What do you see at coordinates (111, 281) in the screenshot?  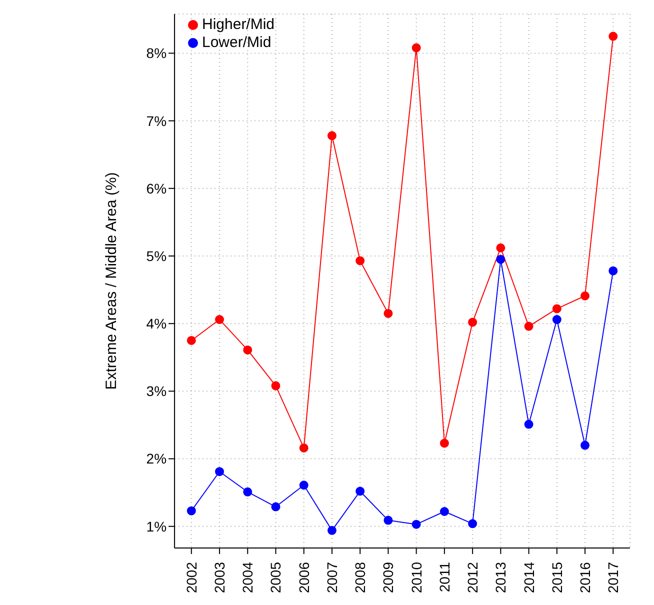 I see `y-axis-title: Extreme Areas / Middle Area (%)` at bounding box center [111, 281].